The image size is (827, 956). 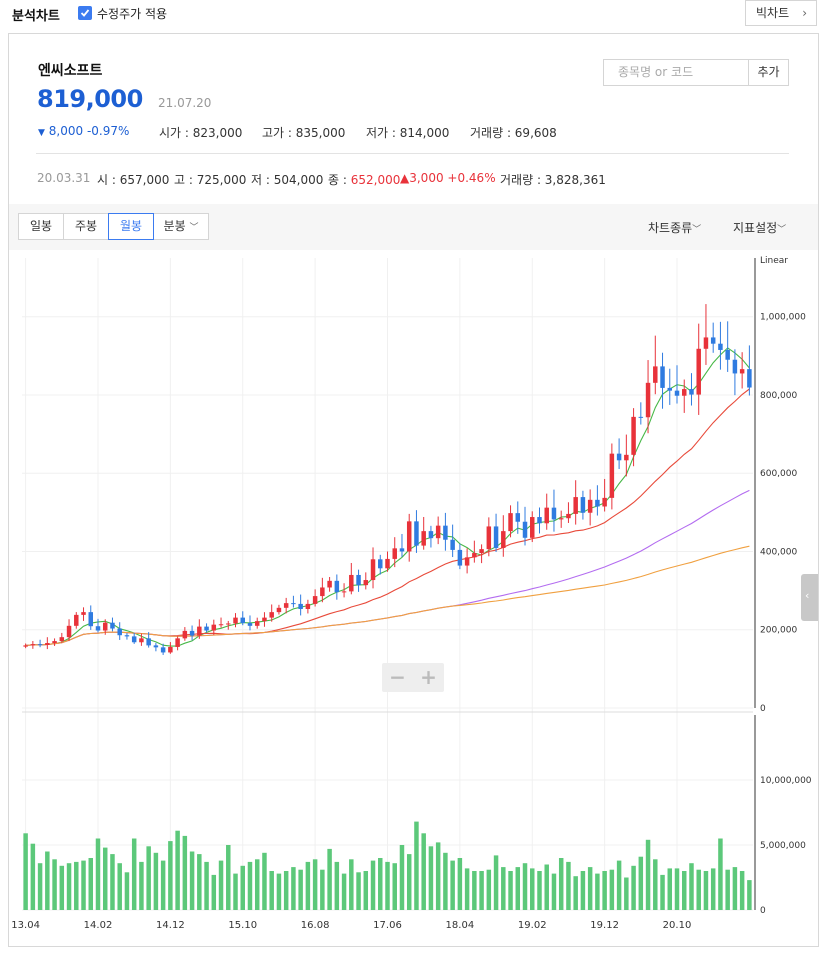 What do you see at coordinates (428, 677) in the screenshot?
I see `zoom-in-button: +` at bounding box center [428, 677].